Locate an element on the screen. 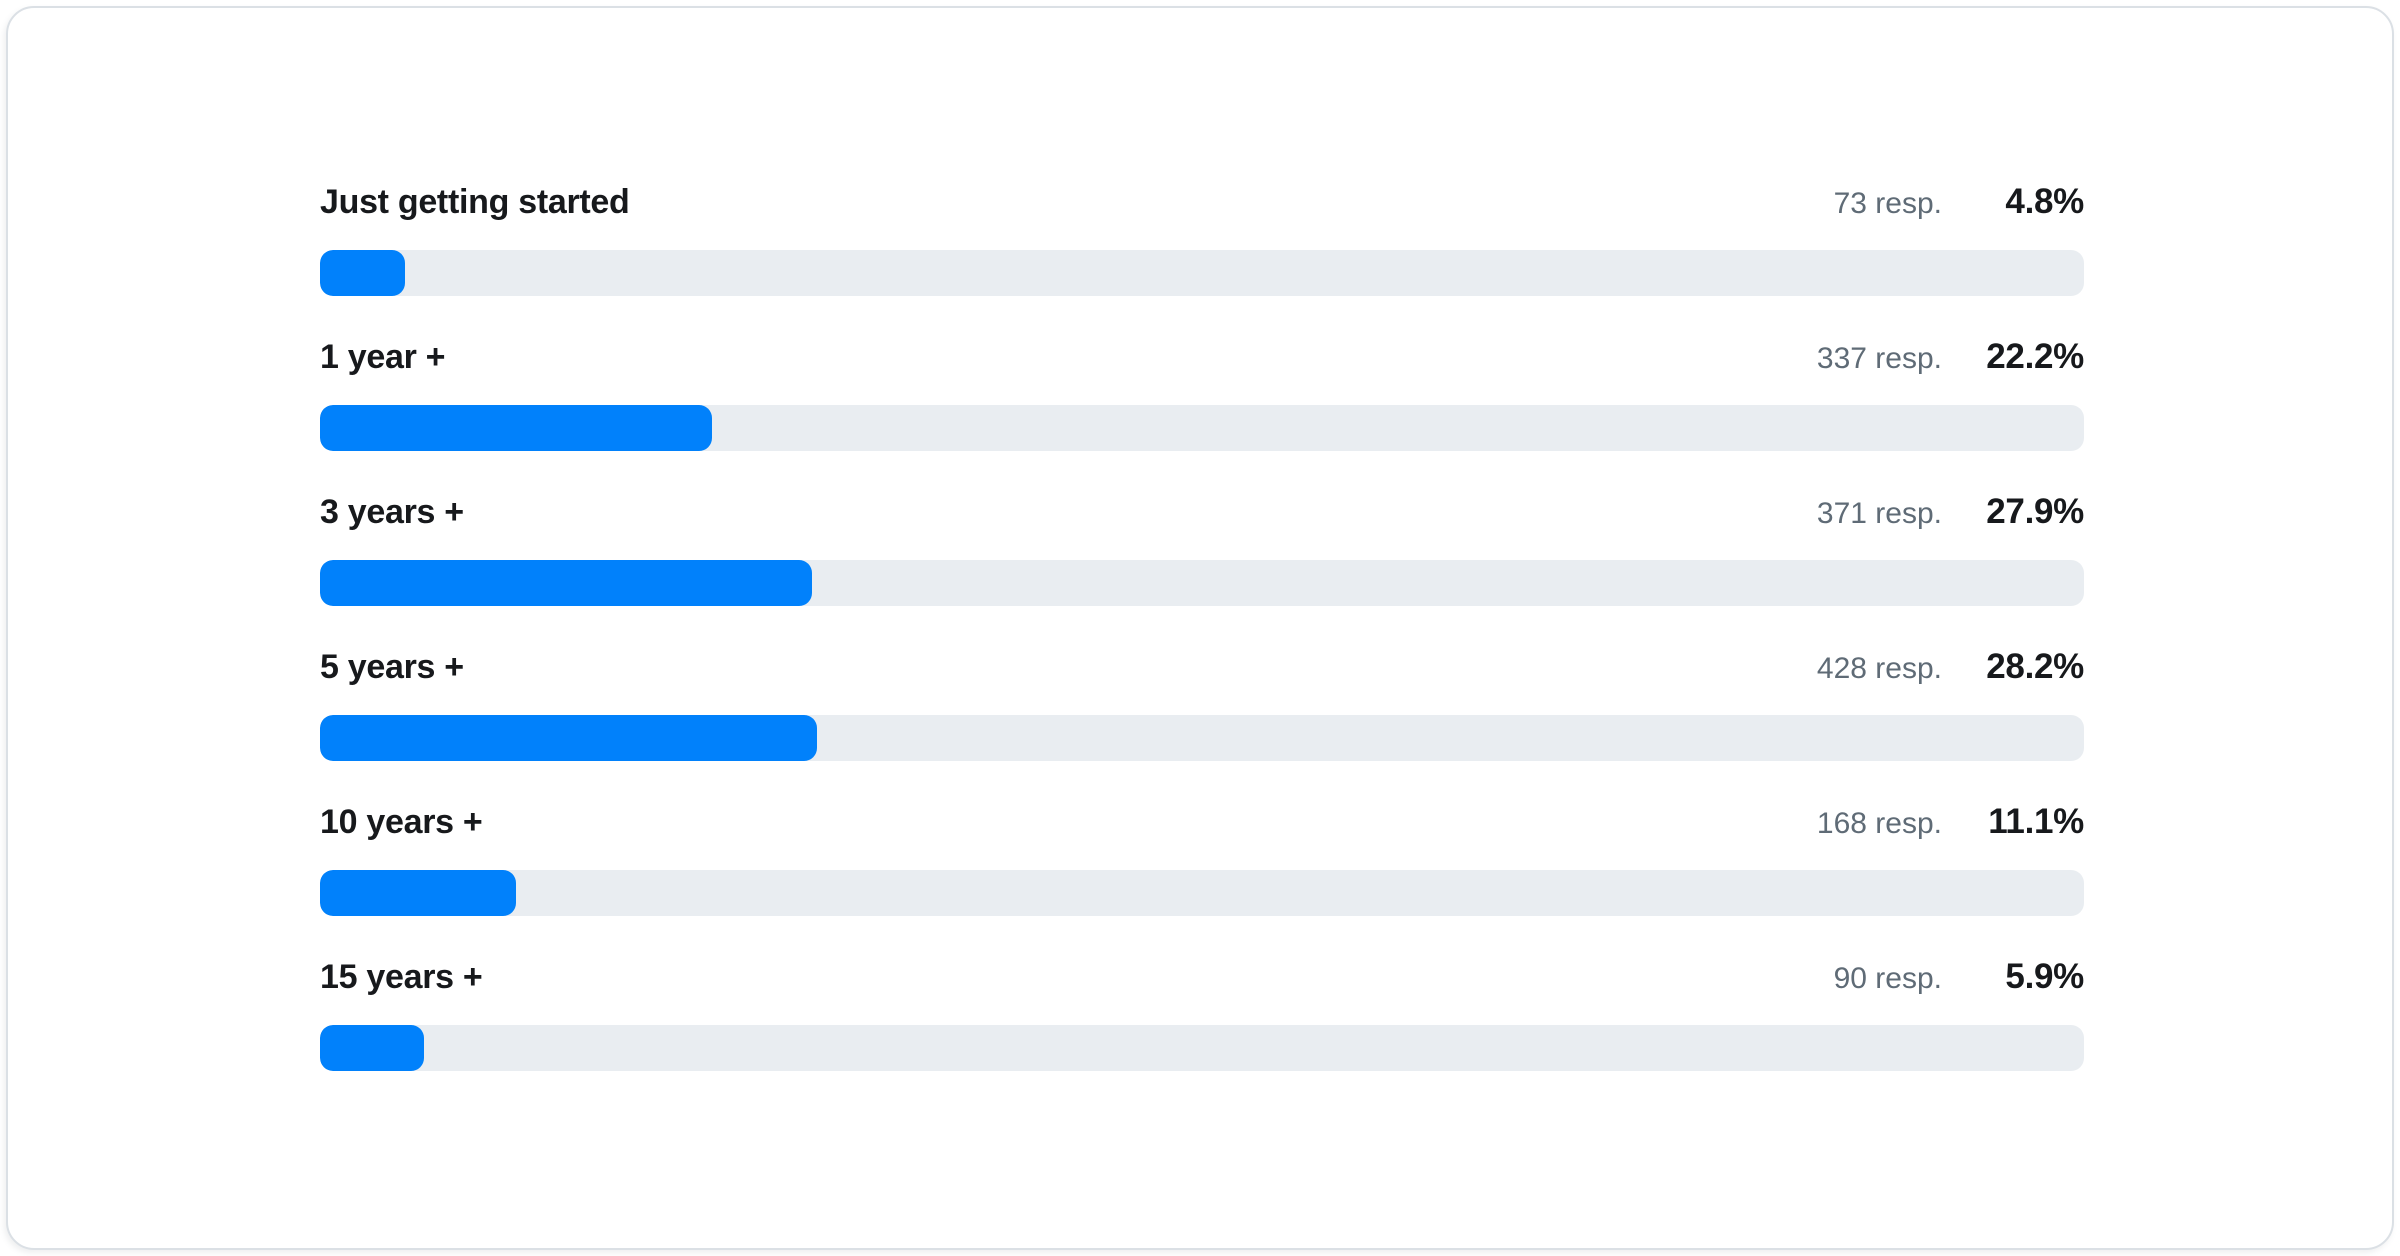 This screenshot has width=2400, height=1256. row-values: 371 resp. 27.9% is located at coordinates (1903, 513).